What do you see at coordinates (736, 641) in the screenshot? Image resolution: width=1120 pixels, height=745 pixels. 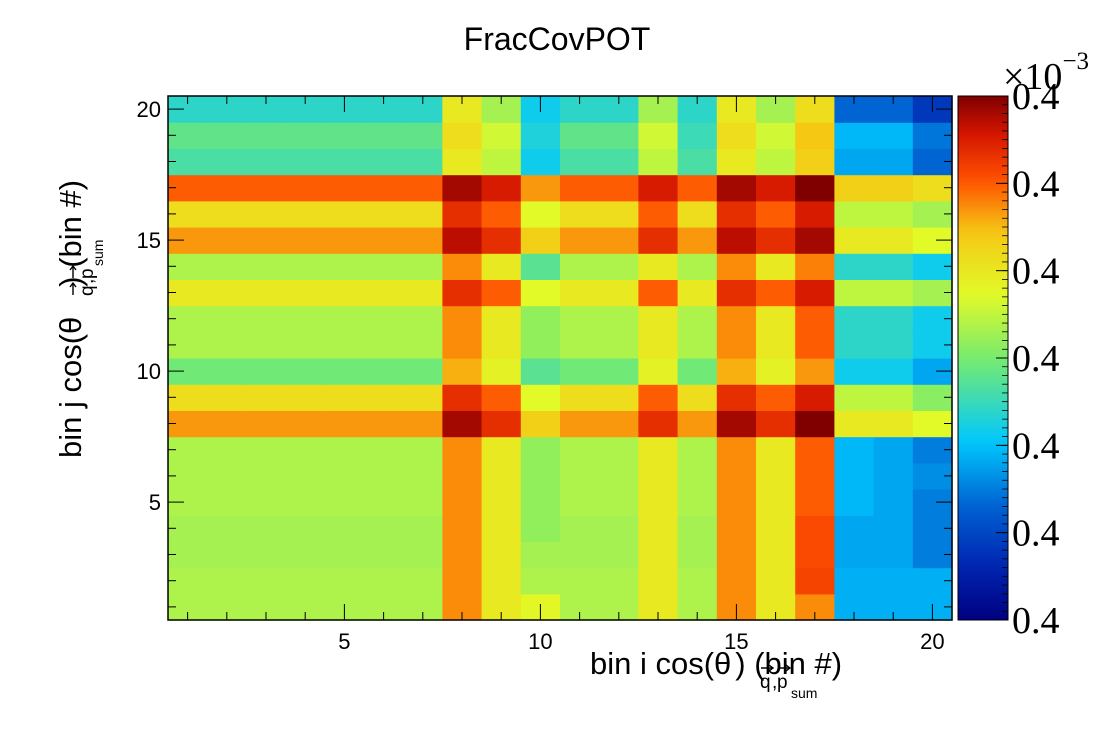 I see `x-tick-label: 15` at bounding box center [736, 641].